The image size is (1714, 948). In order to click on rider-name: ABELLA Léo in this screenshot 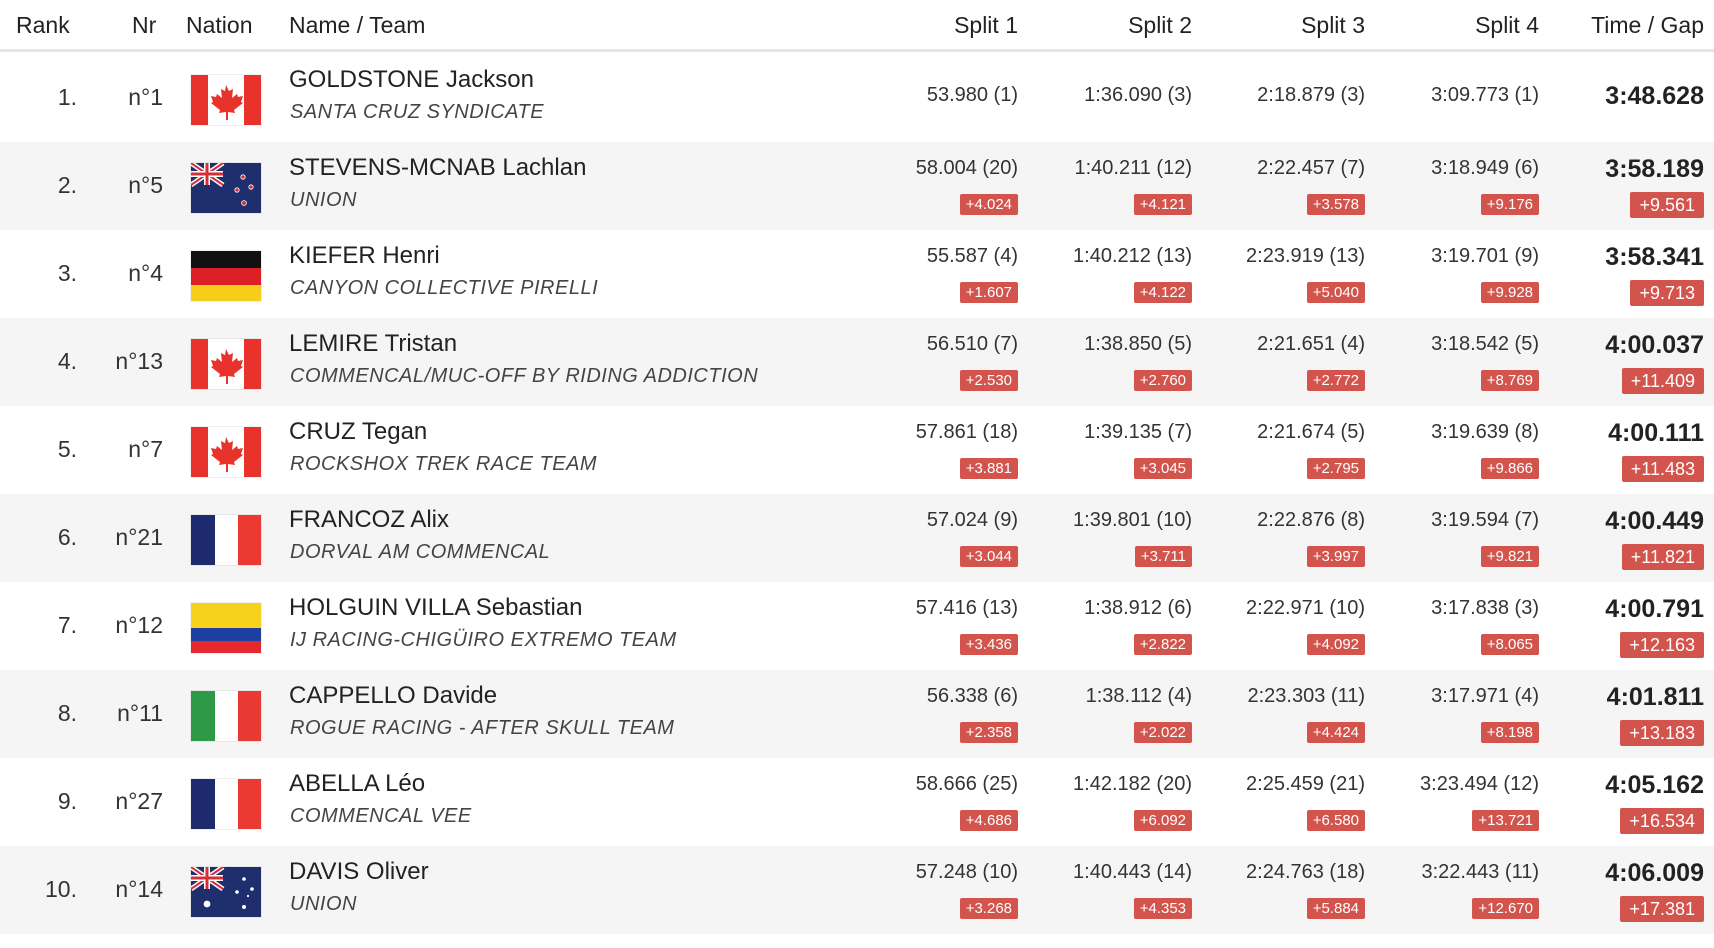, I will do `click(357, 783)`.